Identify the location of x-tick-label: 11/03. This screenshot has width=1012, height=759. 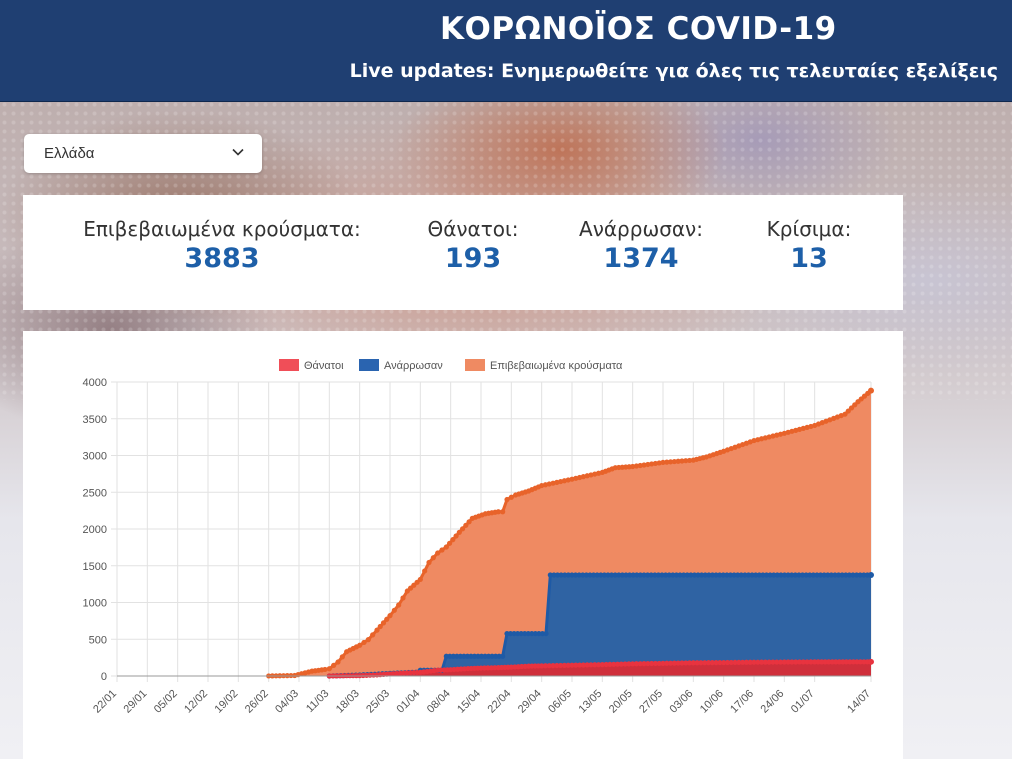
(317, 701).